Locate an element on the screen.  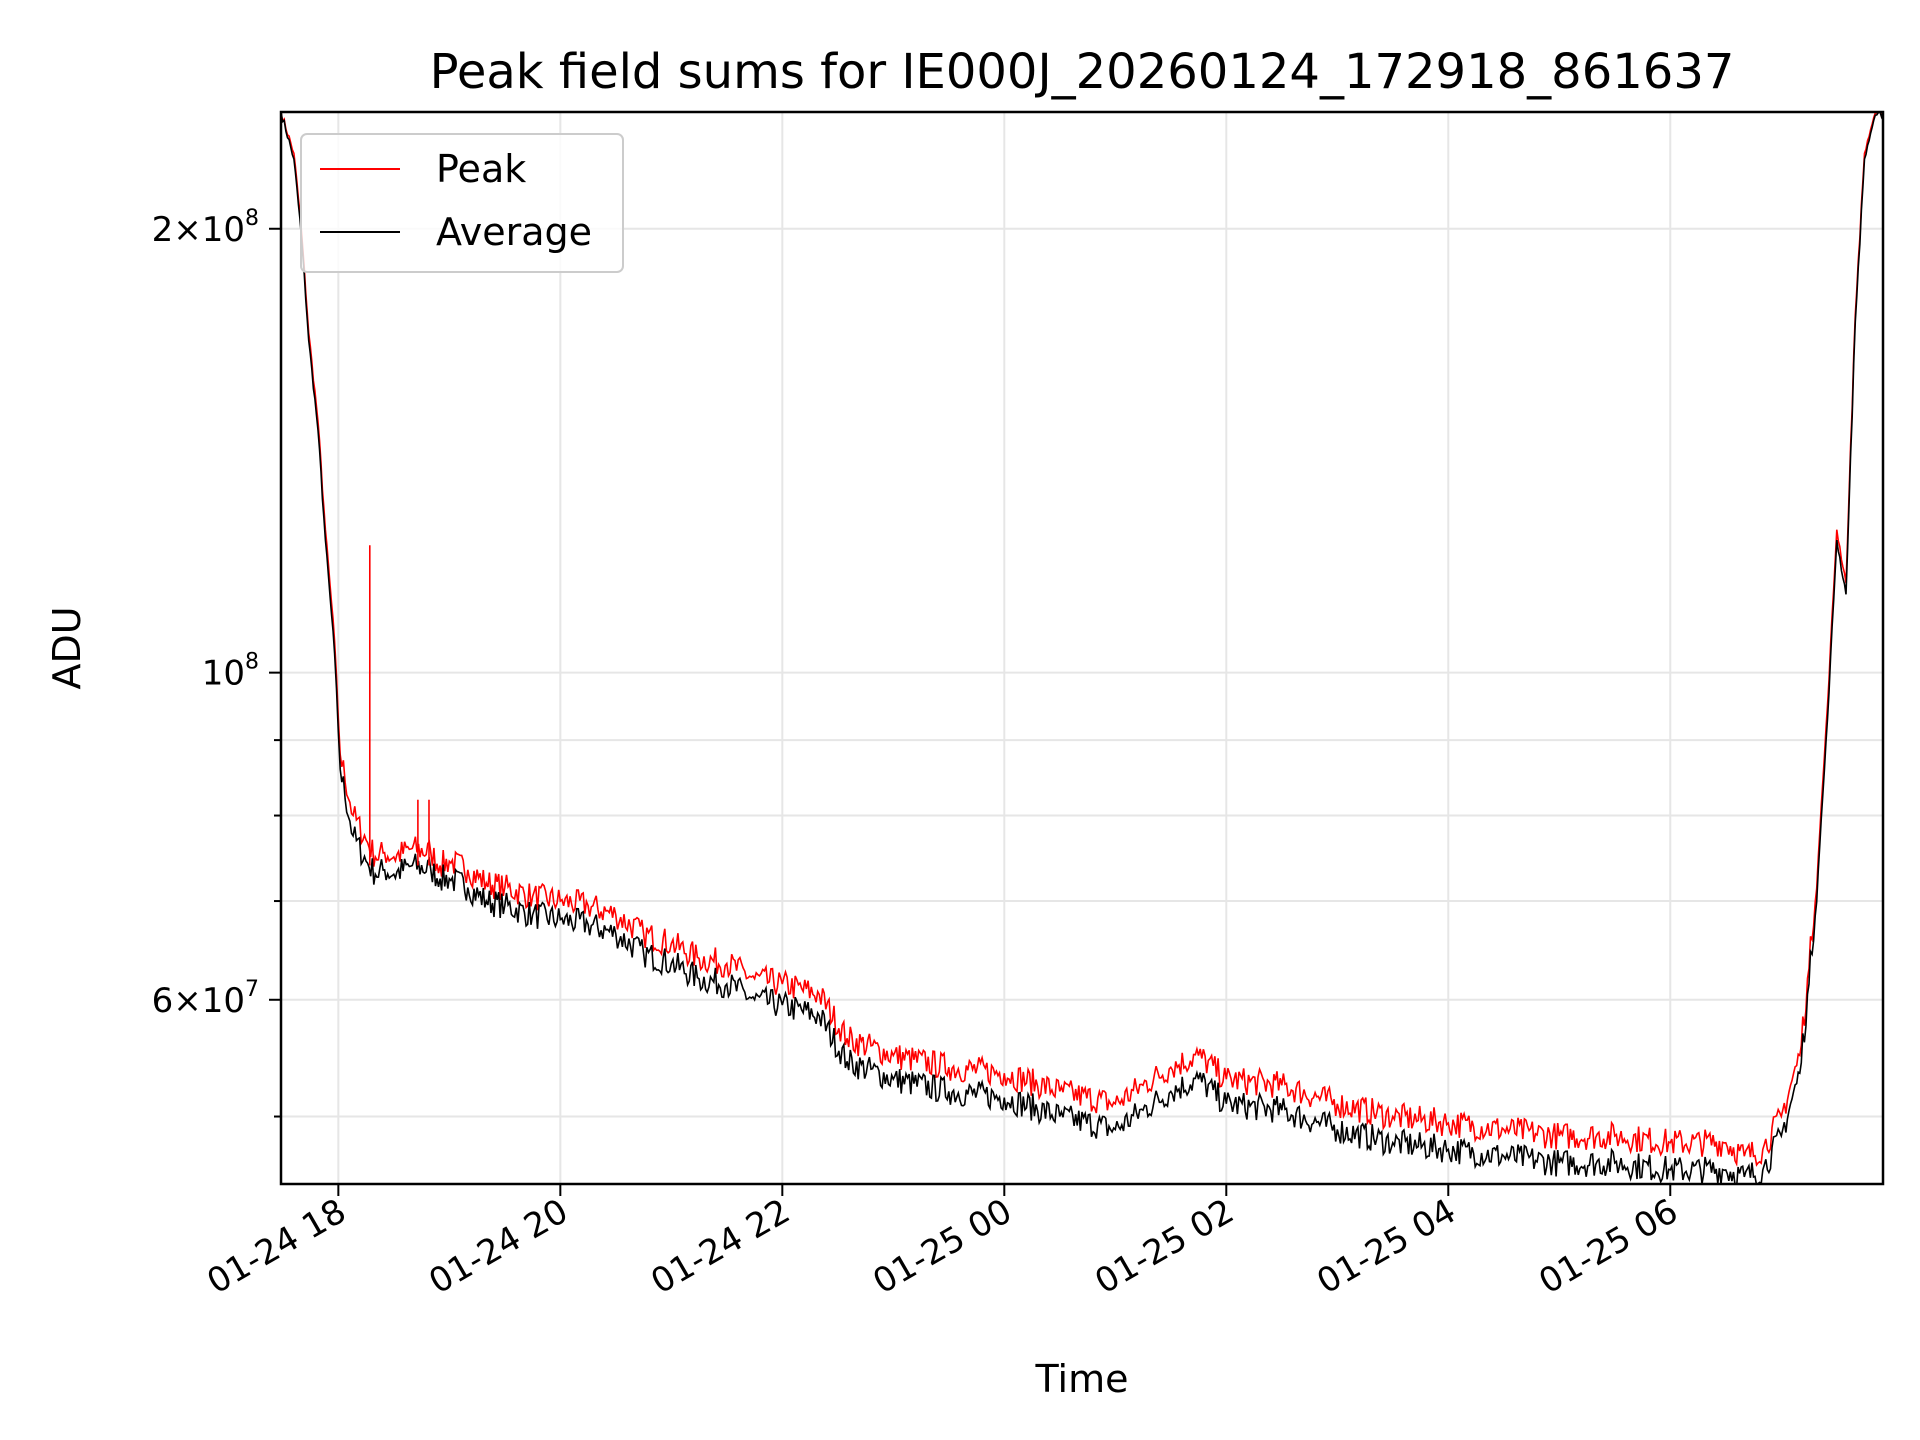
y-axis-label: ADU is located at coordinates (67, 647).